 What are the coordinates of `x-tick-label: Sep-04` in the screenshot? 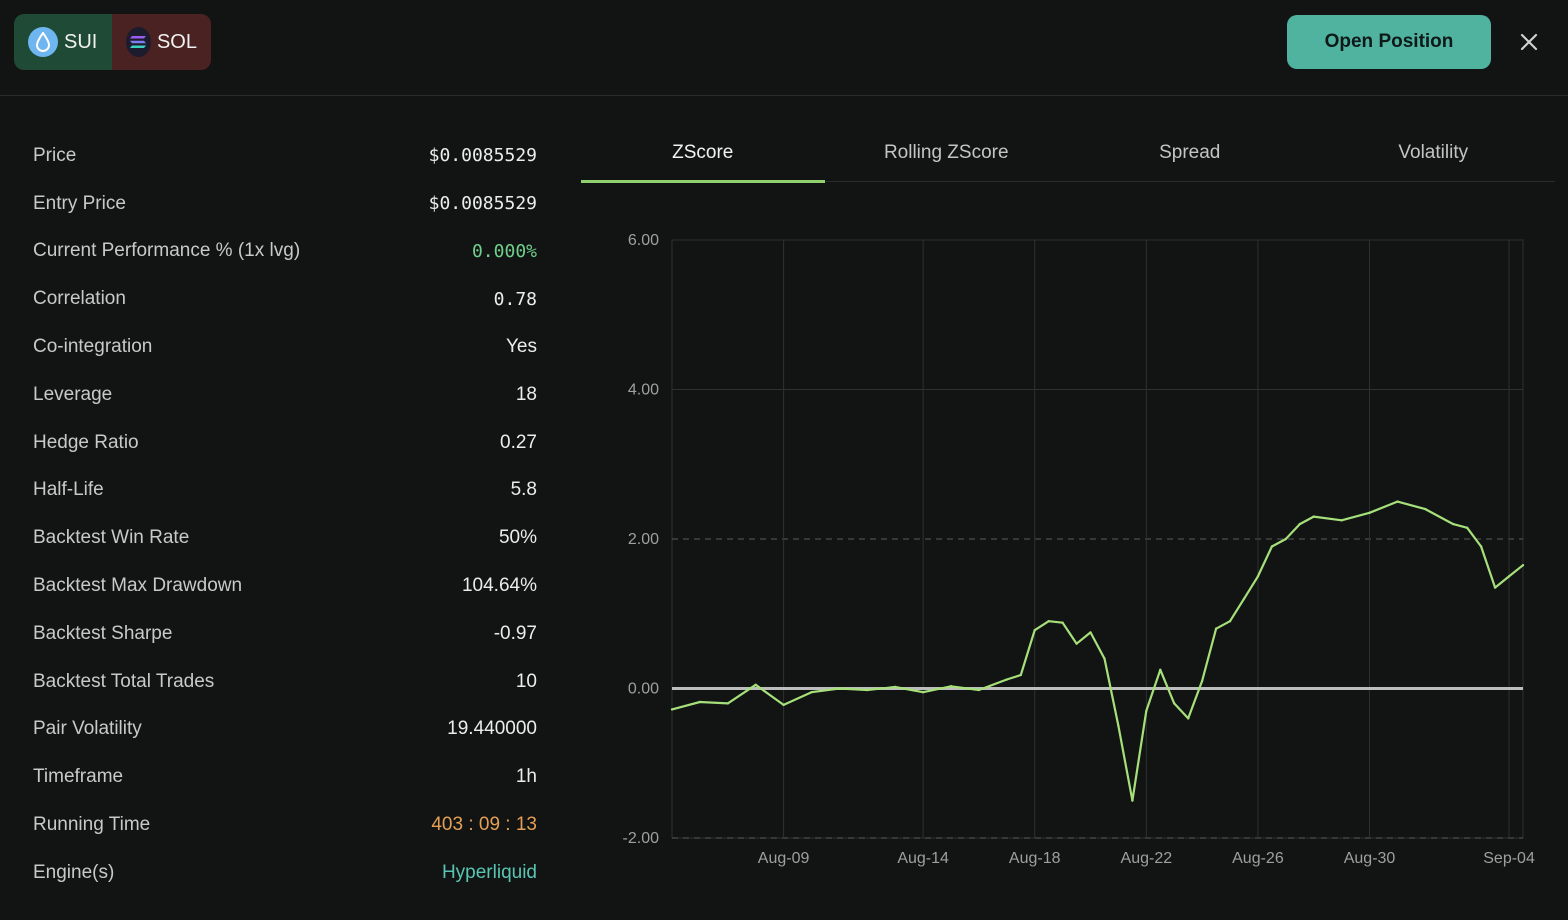 It's located at (1509, 858).